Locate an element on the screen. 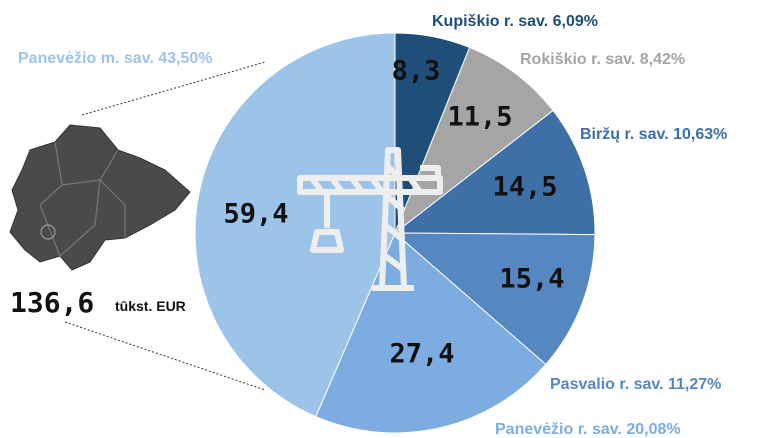 This screenshot has width=772, height=438. total: 136,6 is located at coordinates (52, 302).